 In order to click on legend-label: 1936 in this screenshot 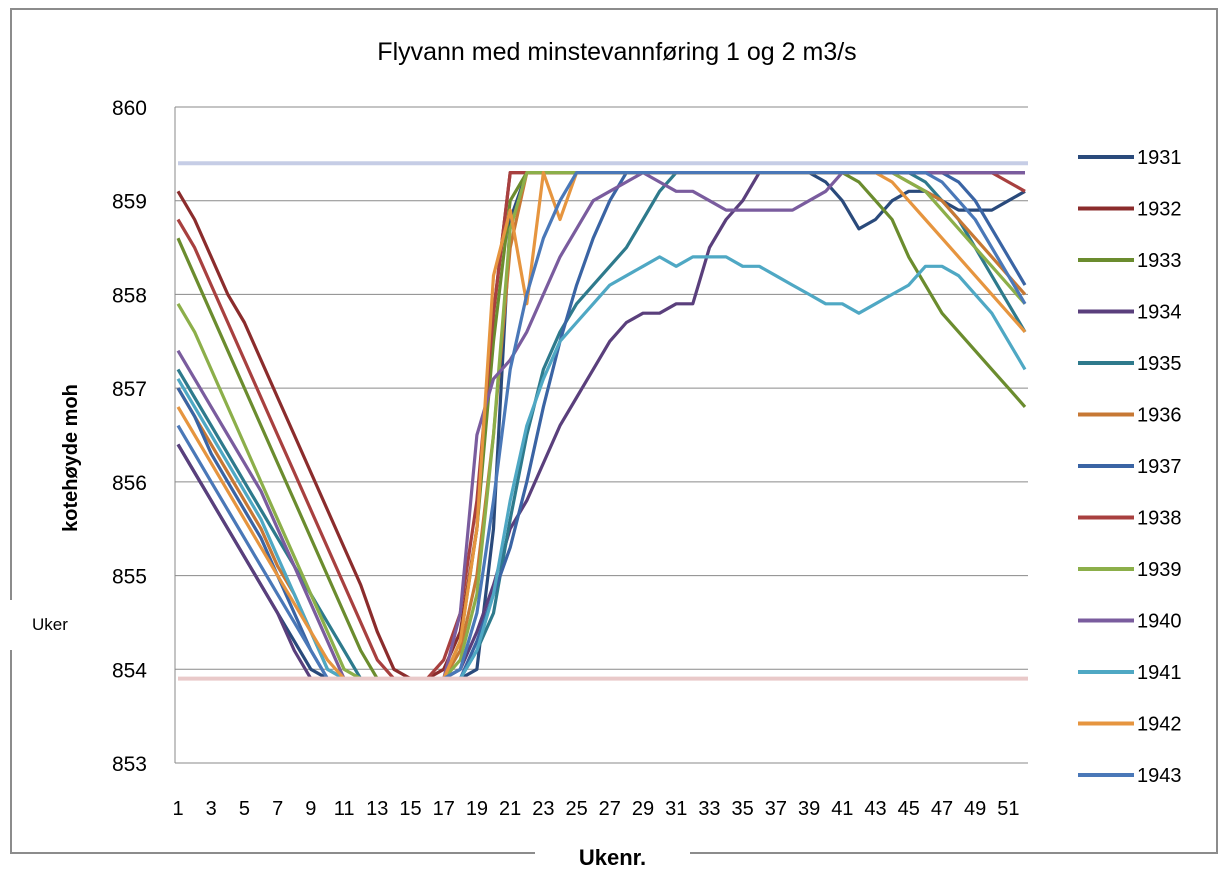, I will do `click(1159, 416)`.